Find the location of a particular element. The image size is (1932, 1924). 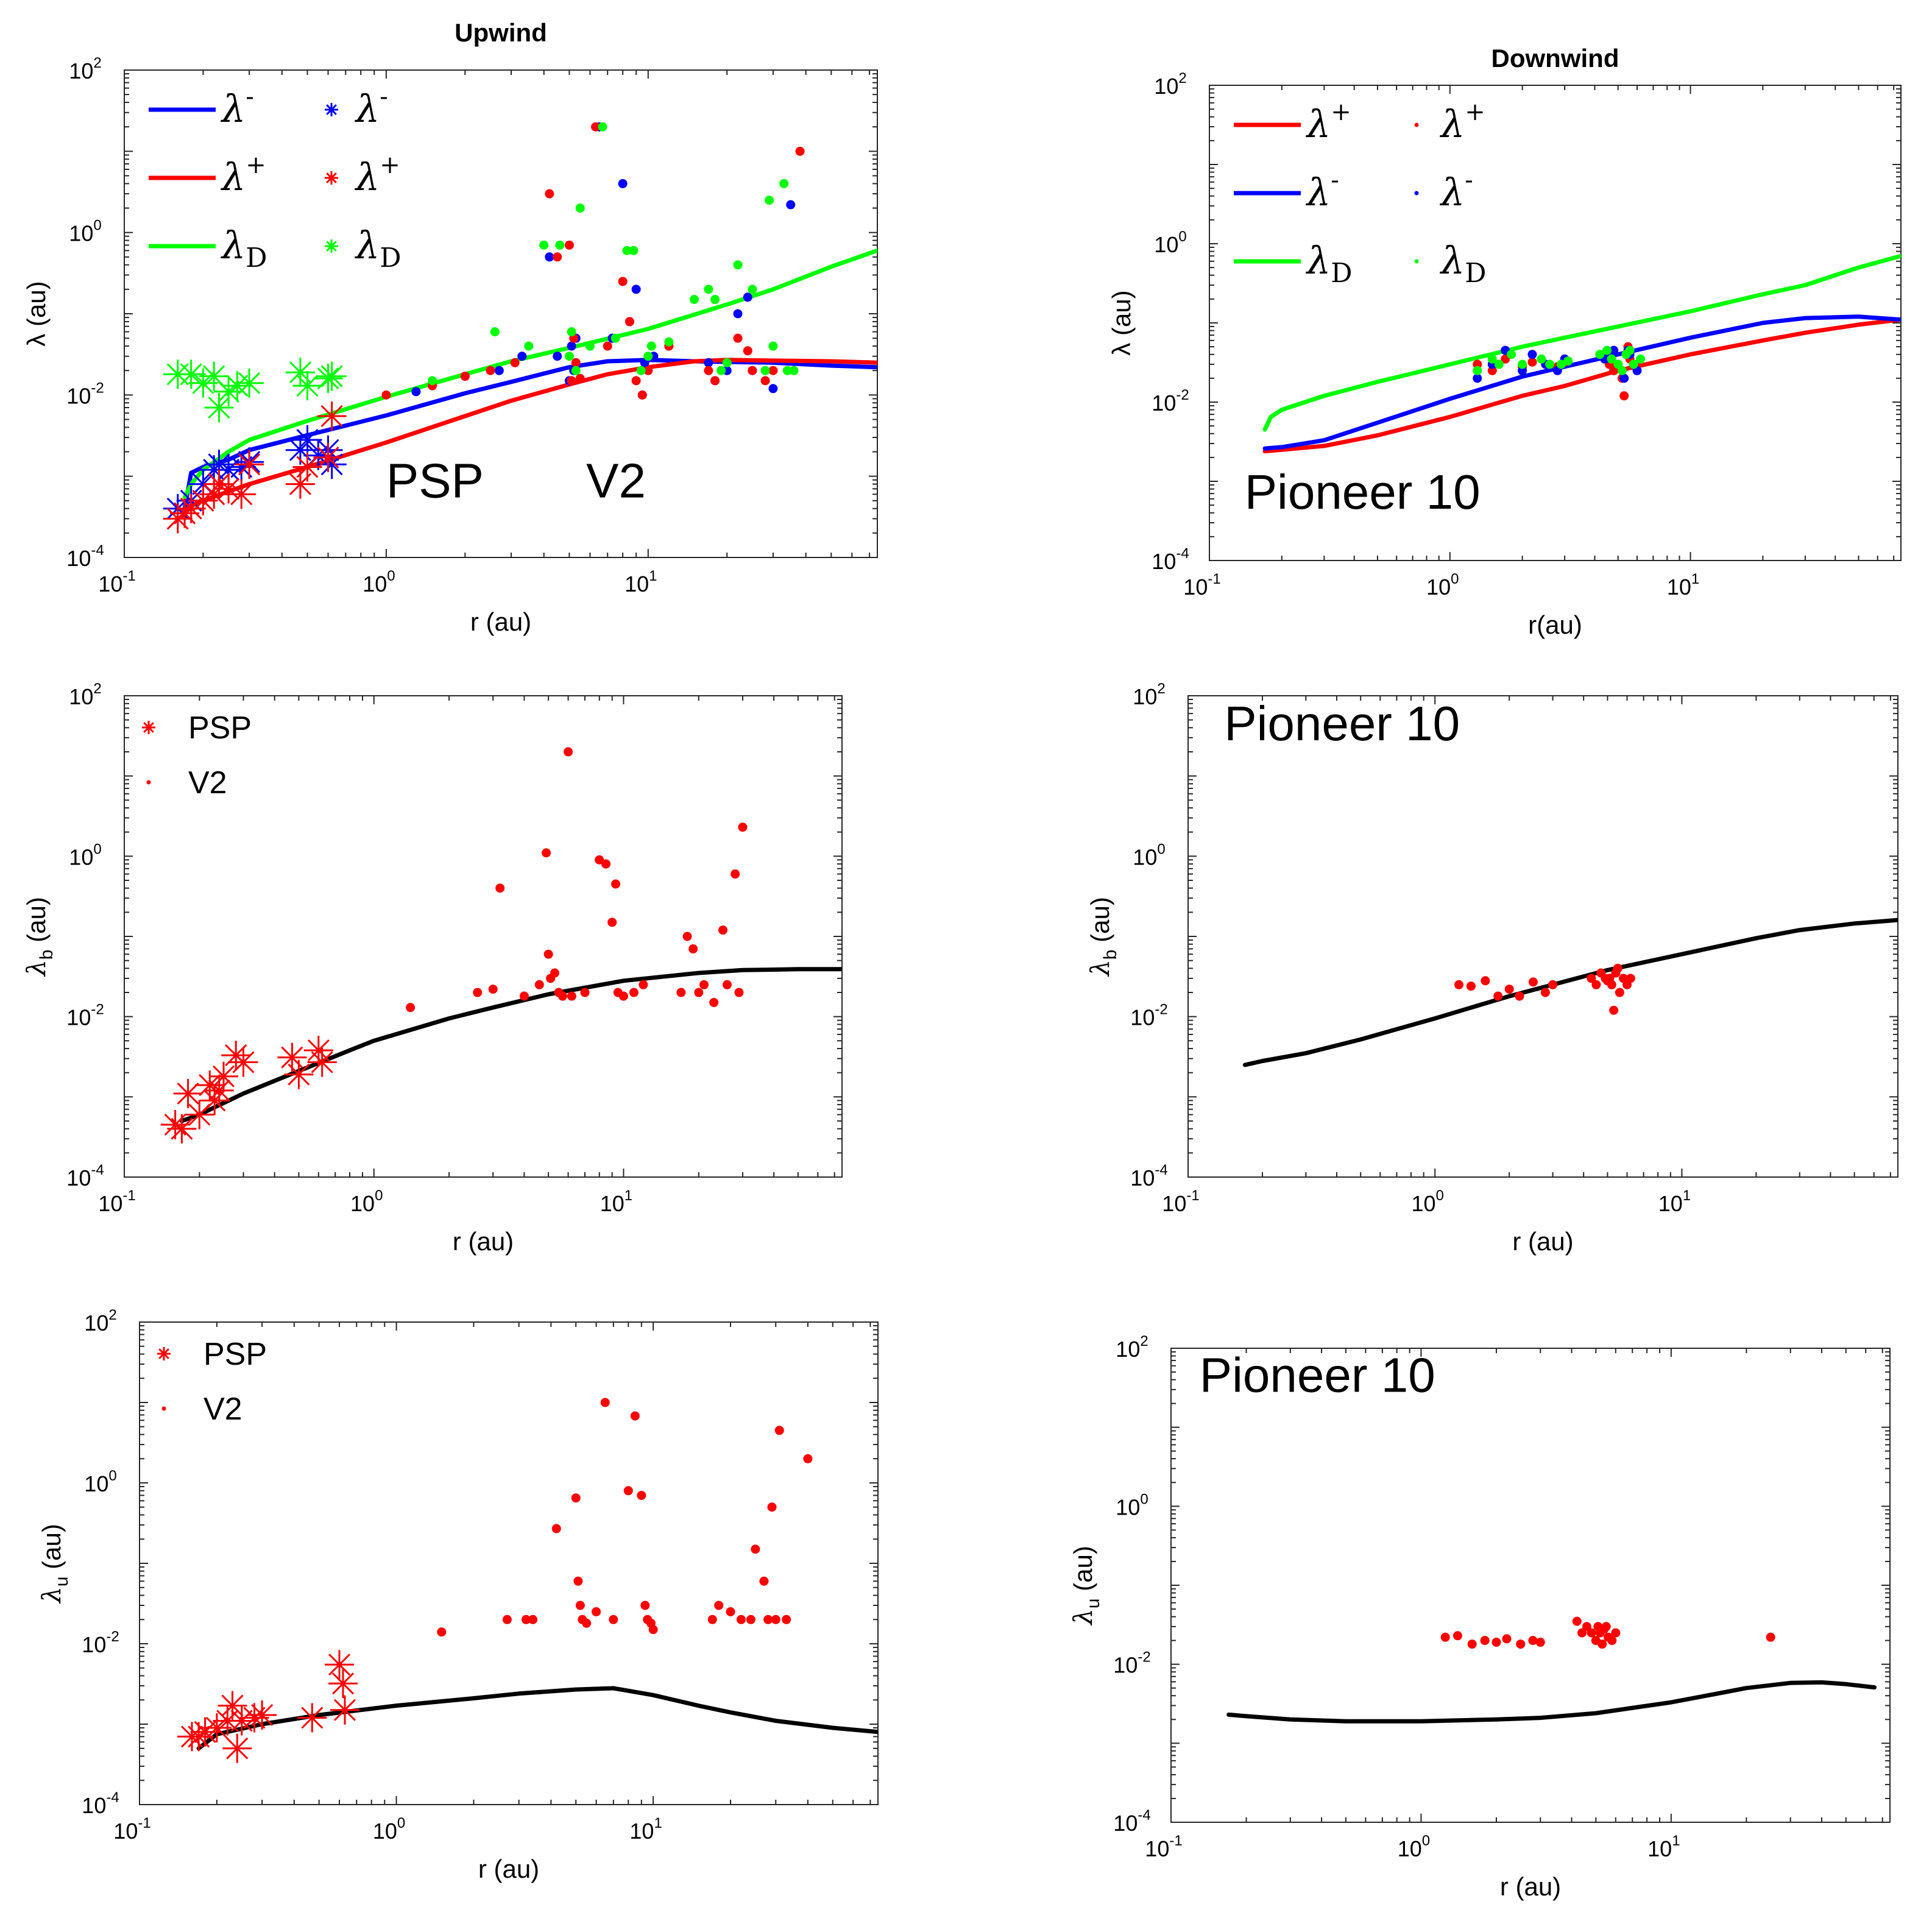

plot-area-p5 is located at coordinates (509, 1563).